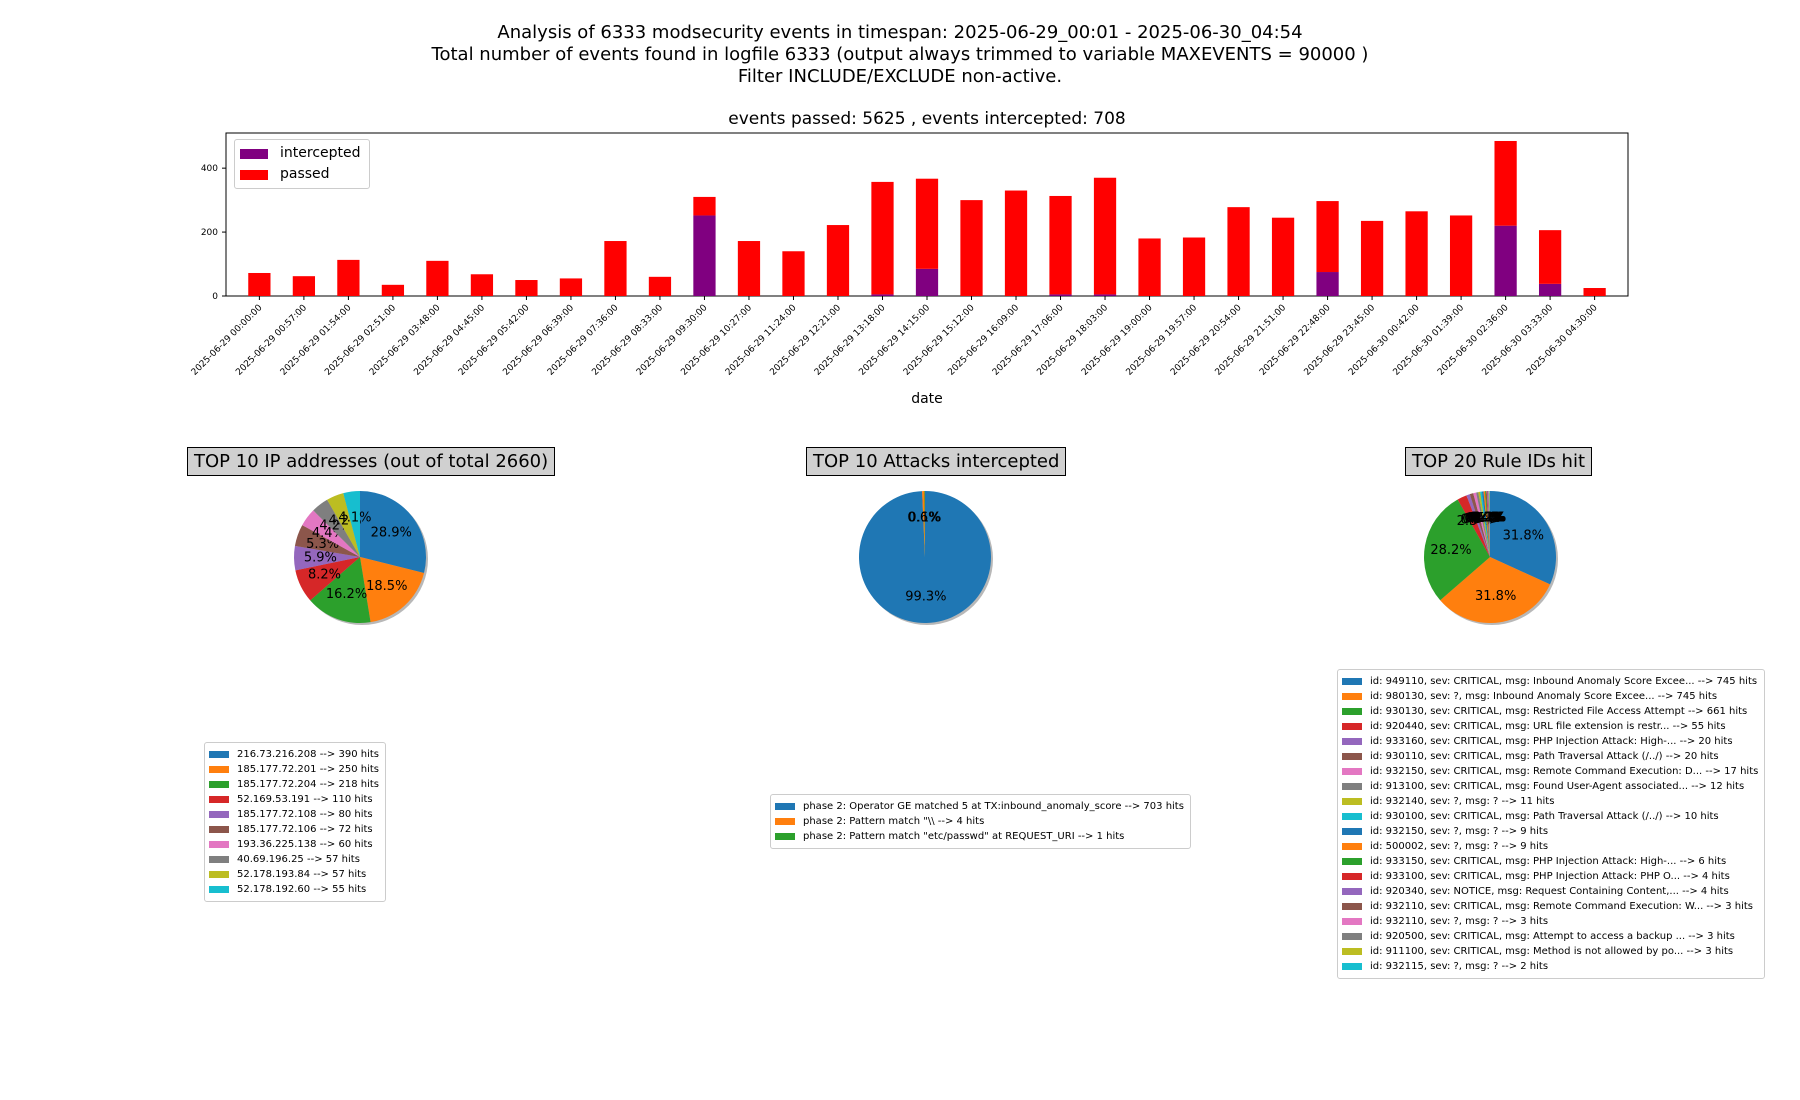 The width and height of the screenshot is (1800, 1100). Describe the element at coordinates (924, 517) in the screenshot. I see `pie-pct-label-attacks: 0.1%` at that location.